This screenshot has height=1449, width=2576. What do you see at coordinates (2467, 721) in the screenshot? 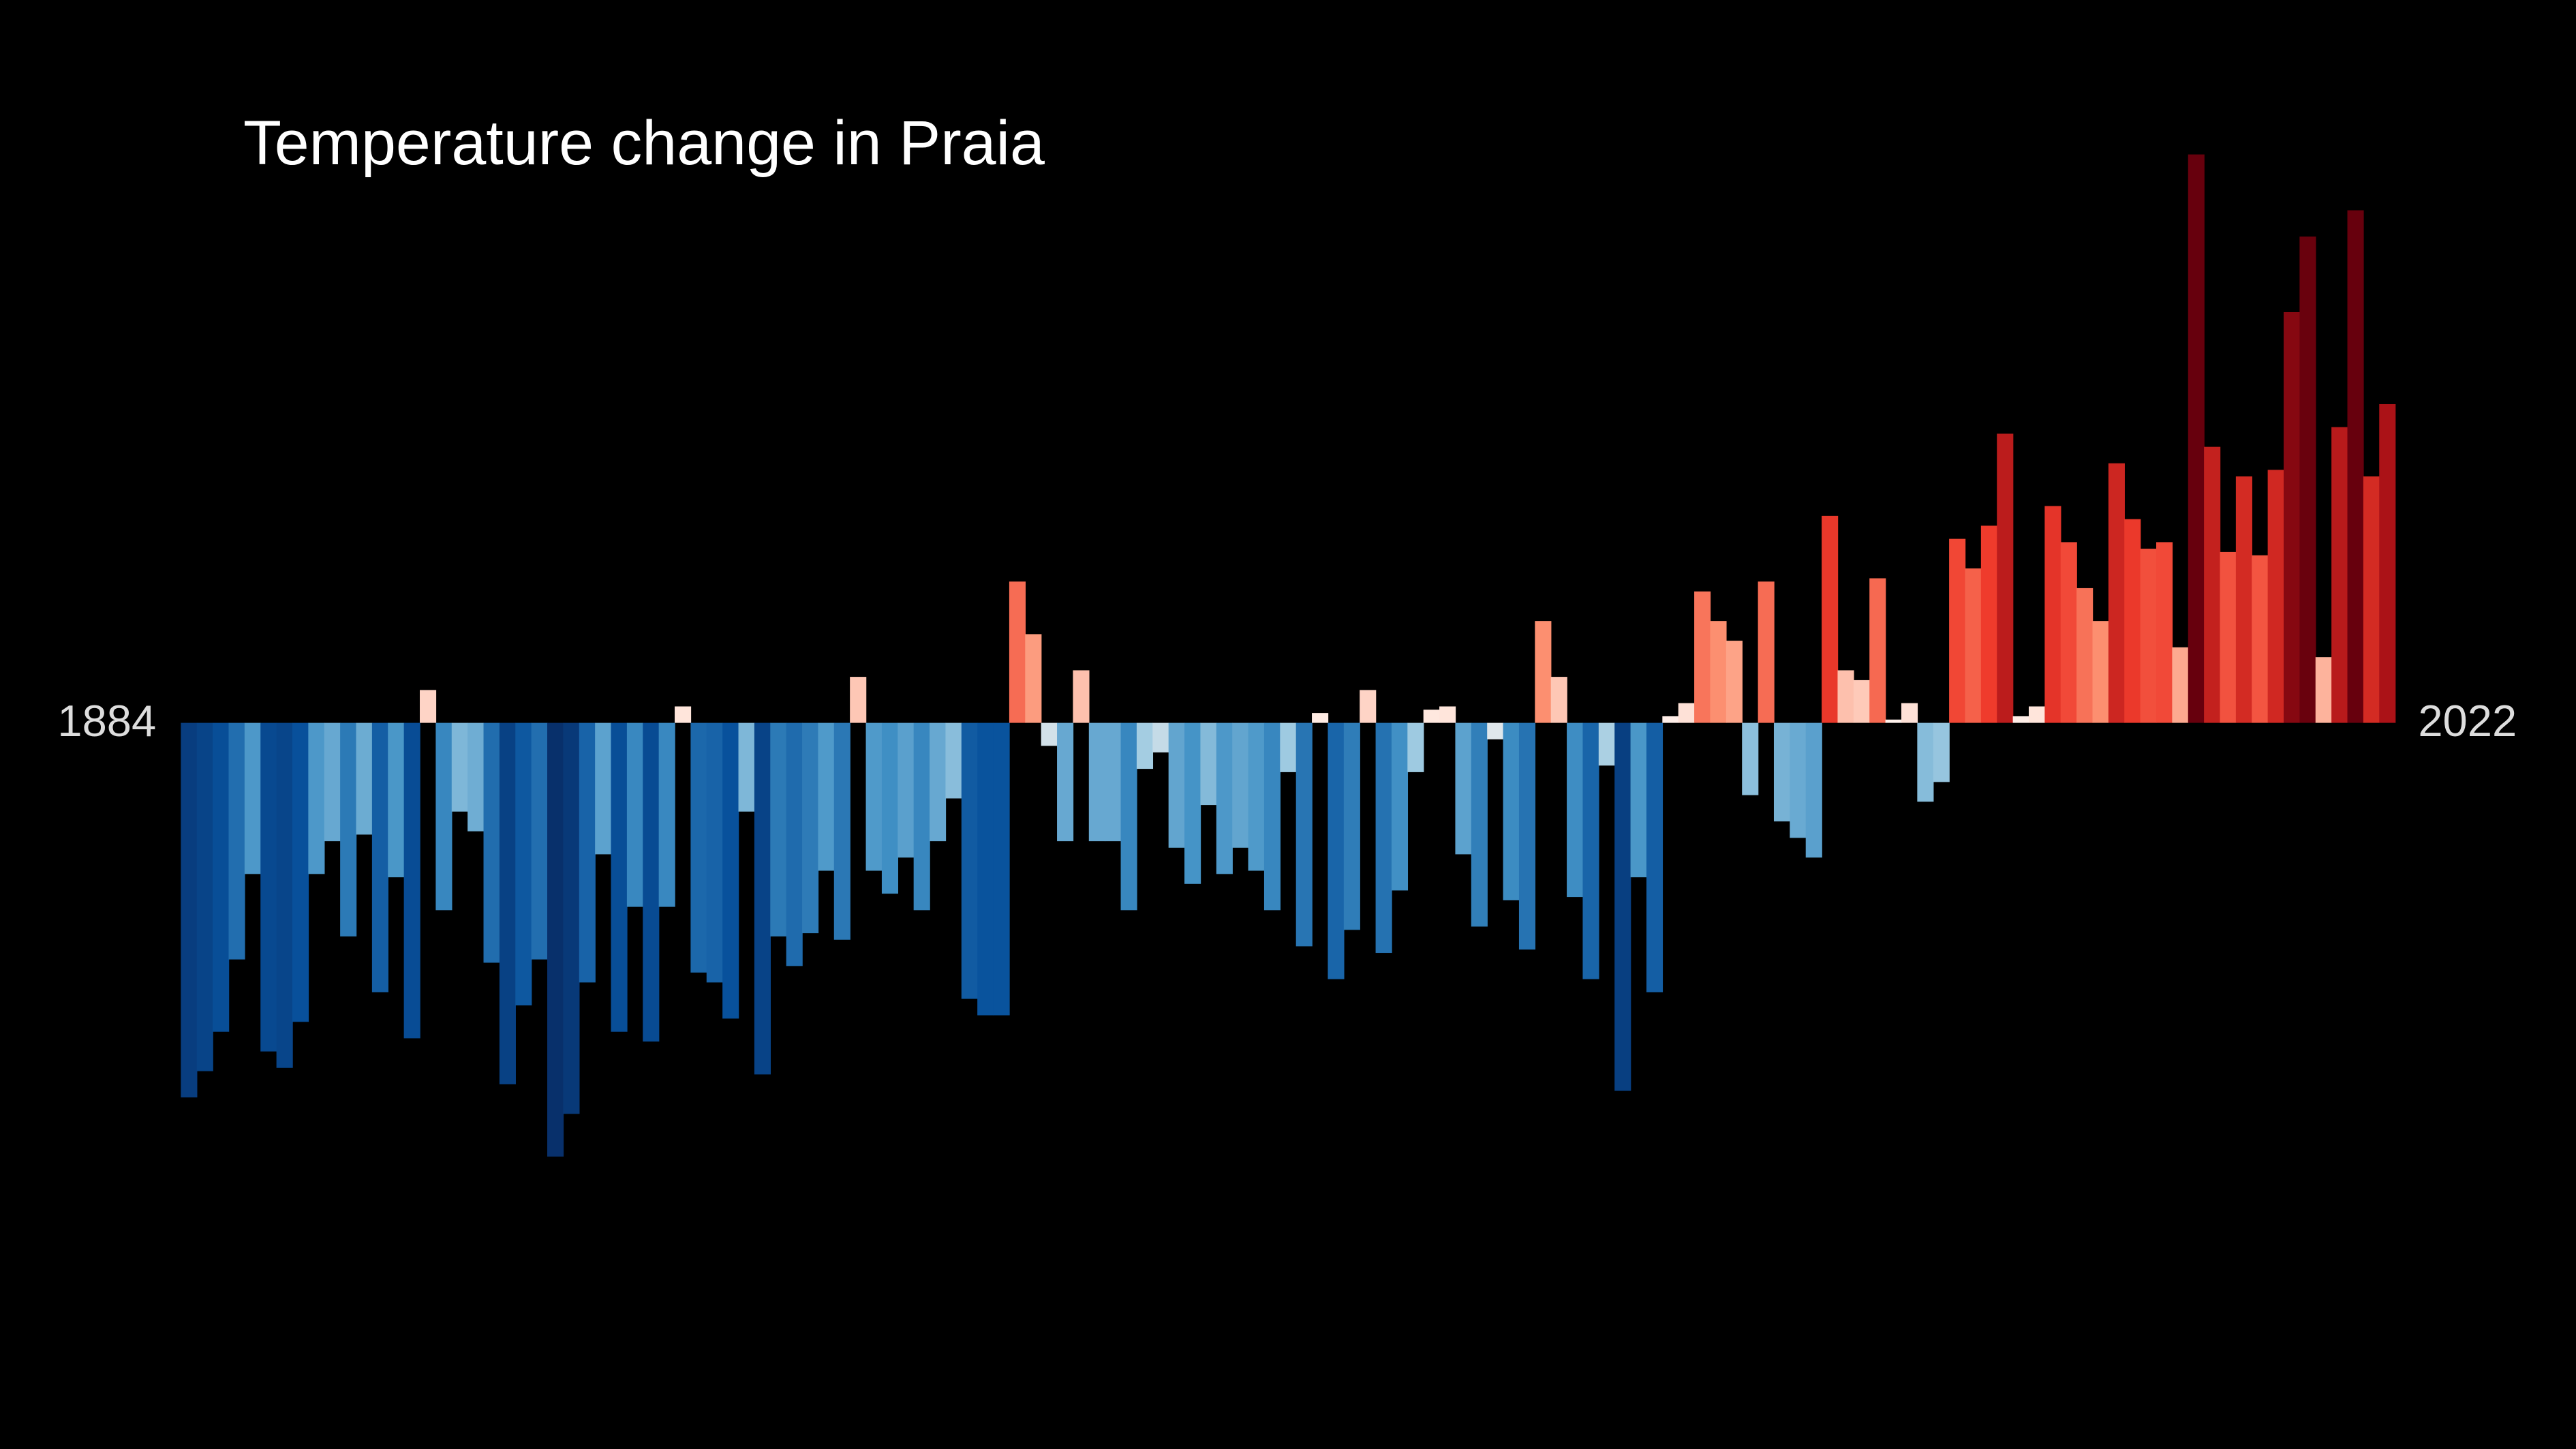
I see `end-year-label: 2022` at bounding box center [2467, 721].